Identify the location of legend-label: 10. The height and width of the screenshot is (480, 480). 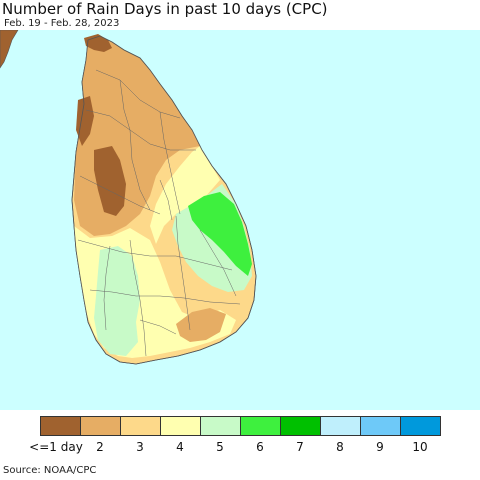
(420, 447).